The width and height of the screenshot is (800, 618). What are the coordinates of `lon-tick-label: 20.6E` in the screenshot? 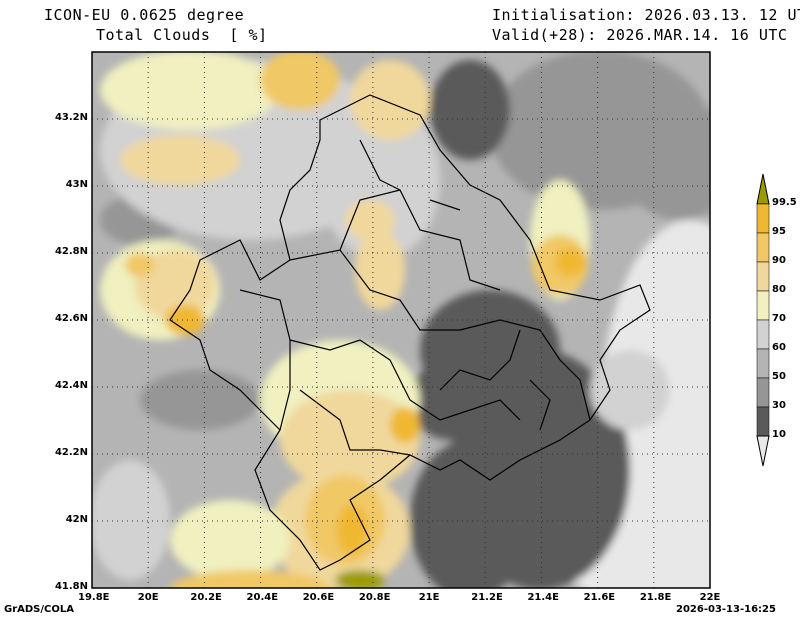 It's located at (318, 597).